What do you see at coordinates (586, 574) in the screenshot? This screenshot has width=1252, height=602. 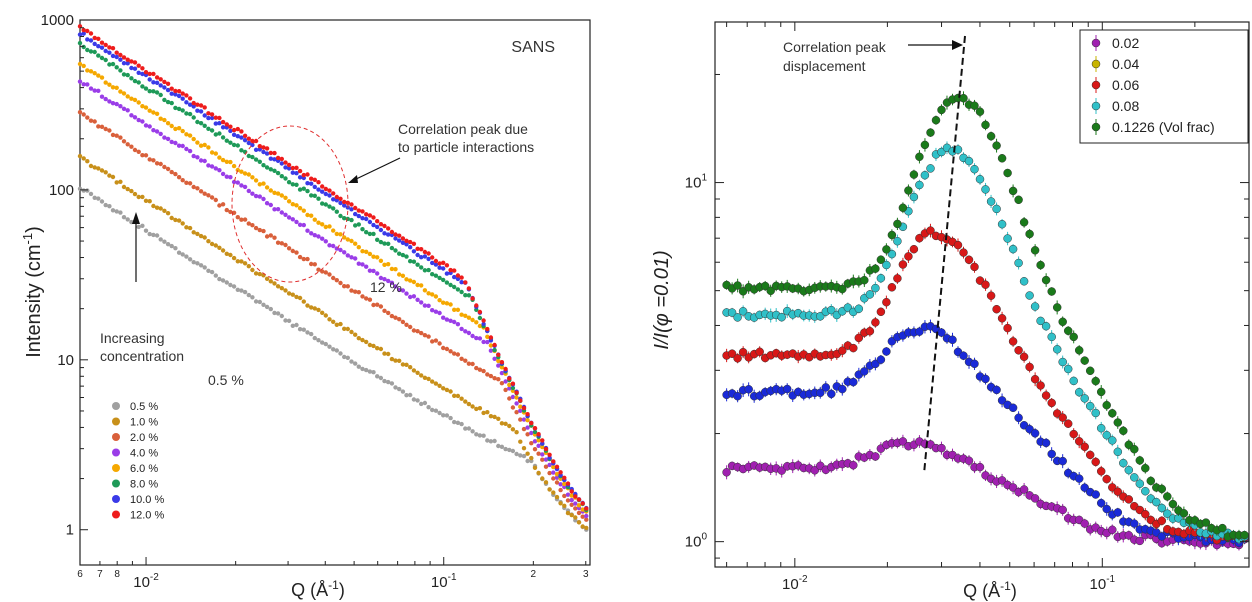 I see `left-x-minor-label: 3` at bounding box center [586, 574].